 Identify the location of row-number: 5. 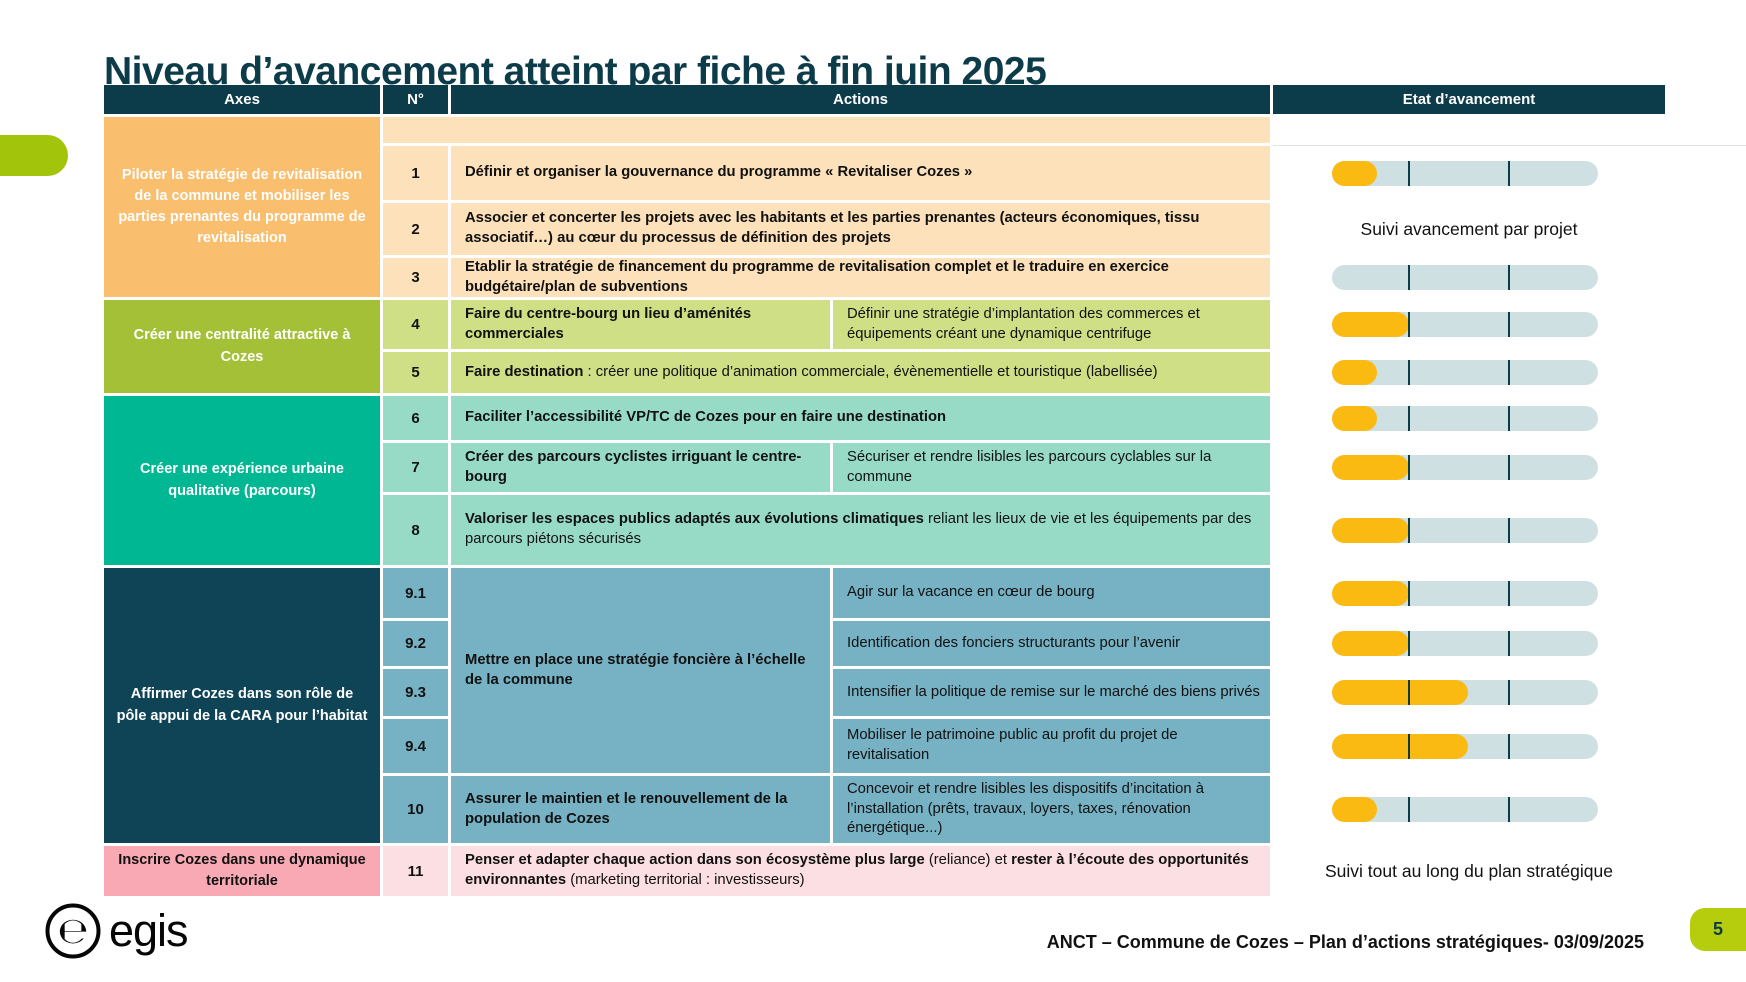
(415, 372).